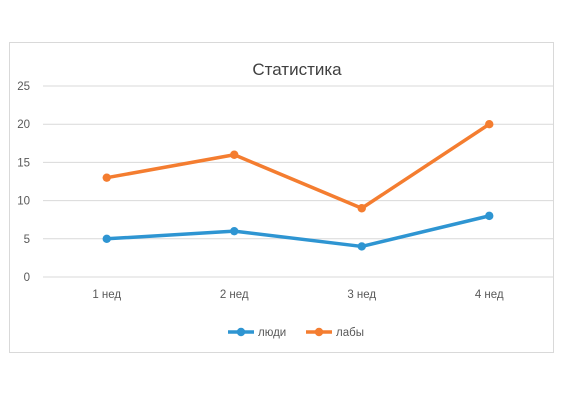 This screenshot has height=415, width=570. I want to click on x-tick-label: 3 нед, so click(361, 295).